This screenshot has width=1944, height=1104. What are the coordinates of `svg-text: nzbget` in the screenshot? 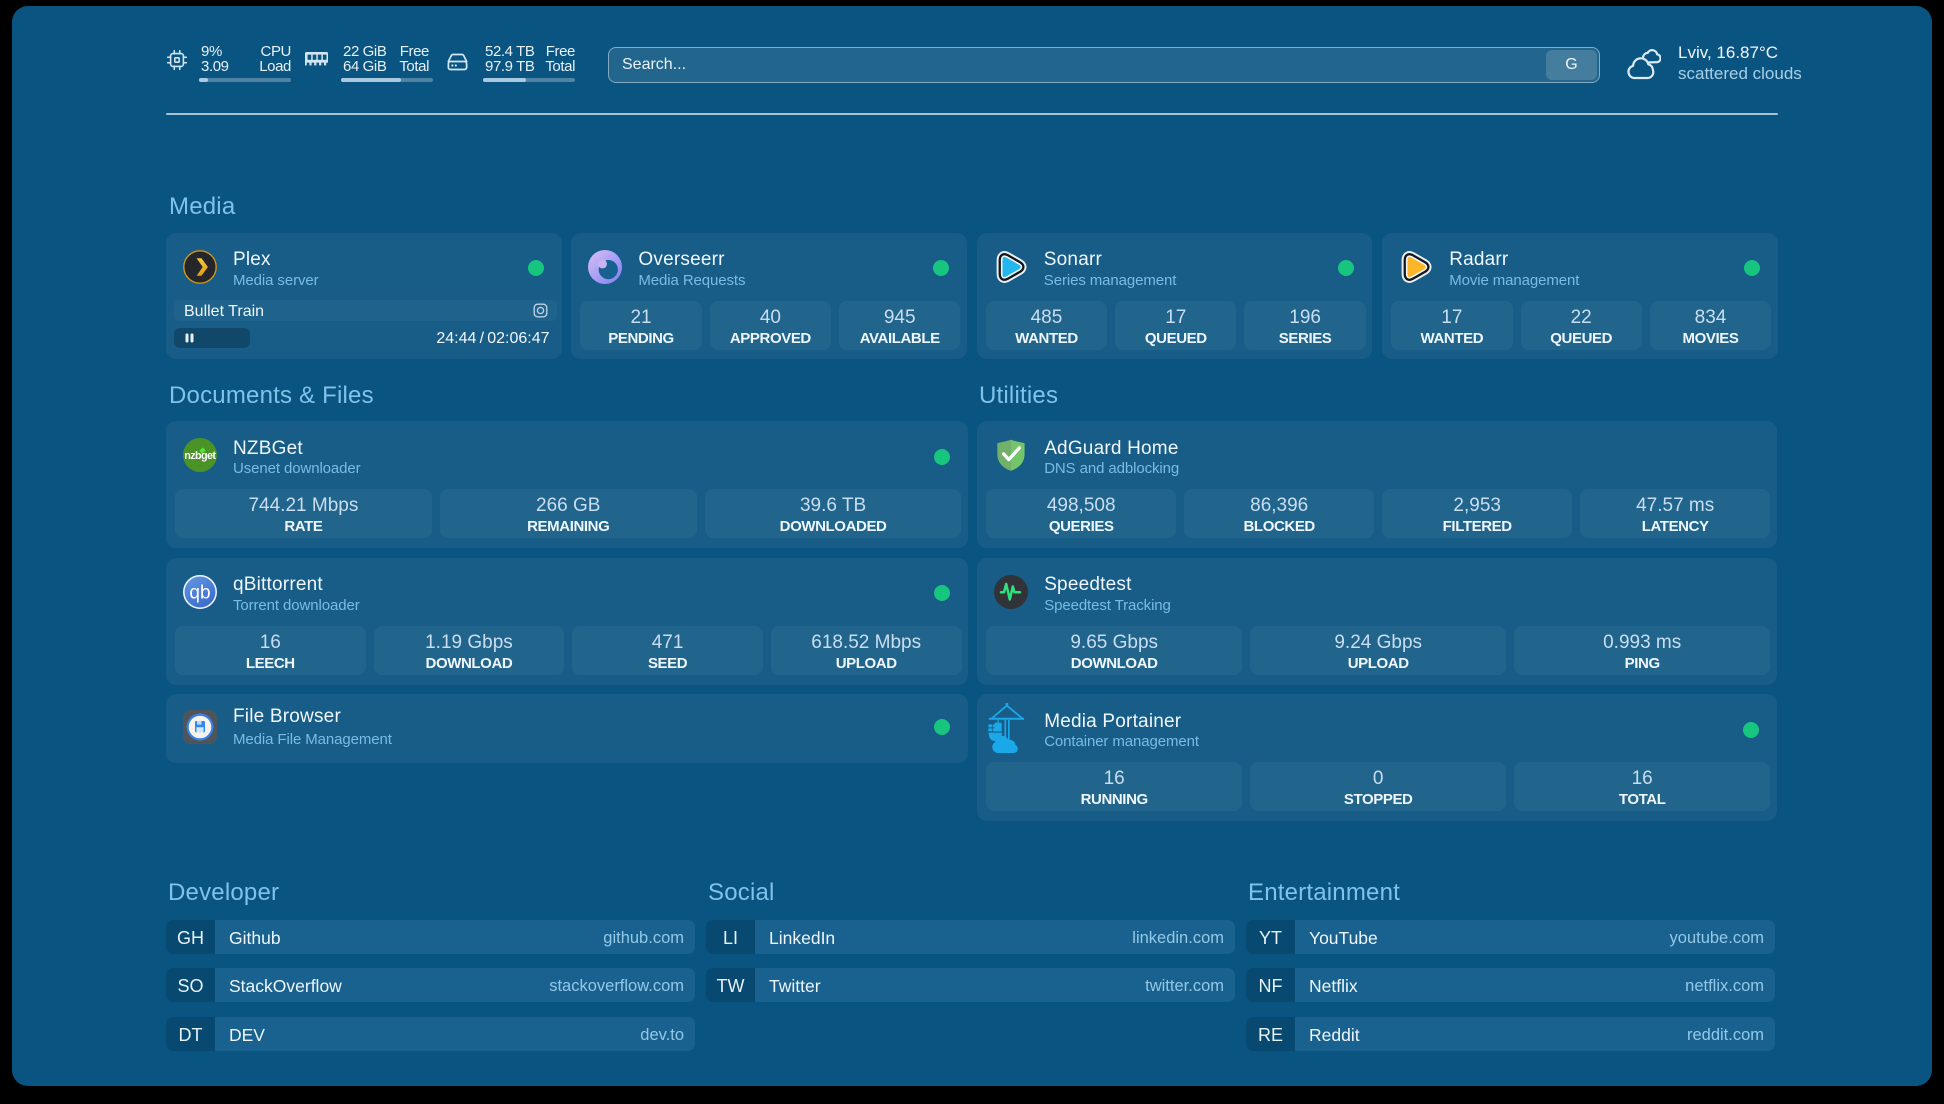 It's located at (200, 456).